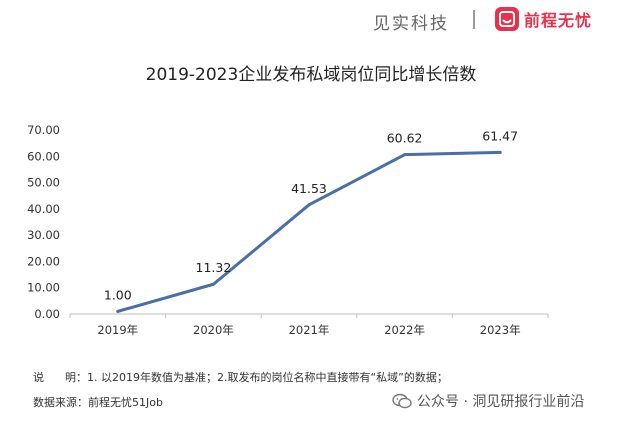  Describe the element at coordinates (118, 294) in the screenshot. I see `data-label: 1.00` at that location.